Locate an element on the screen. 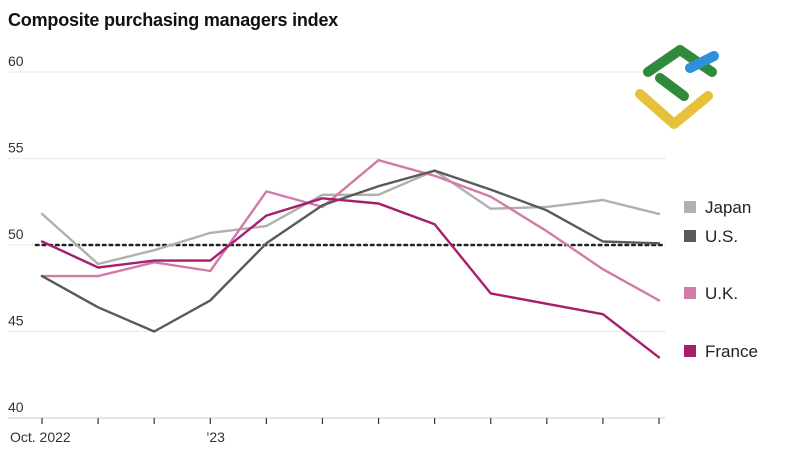  x-tick-label-0: Oct. 2022 is located at coordinates (40, 437).